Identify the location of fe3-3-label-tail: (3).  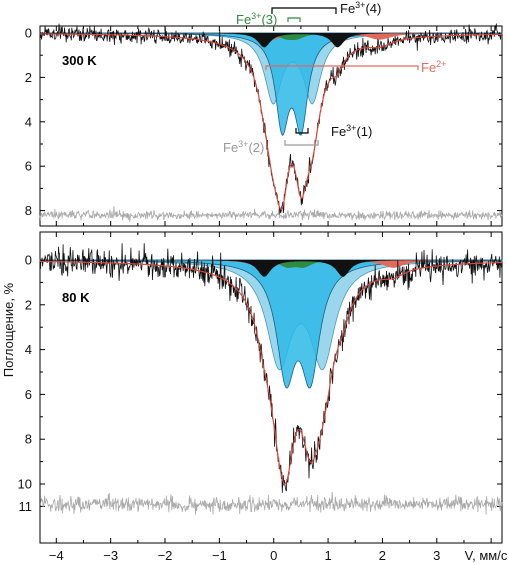
(269, 19).